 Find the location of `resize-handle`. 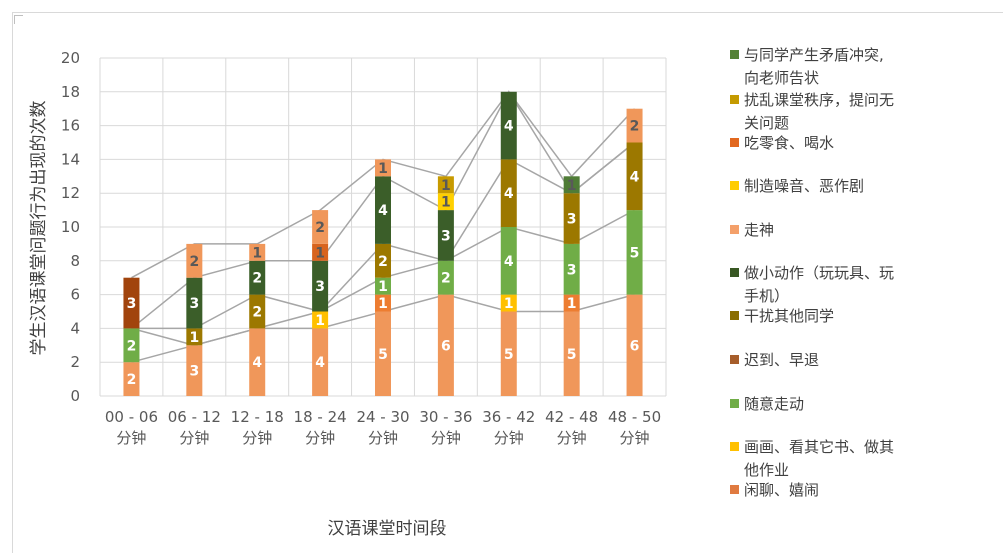

resize-handle is located at coordinates (18, 19).